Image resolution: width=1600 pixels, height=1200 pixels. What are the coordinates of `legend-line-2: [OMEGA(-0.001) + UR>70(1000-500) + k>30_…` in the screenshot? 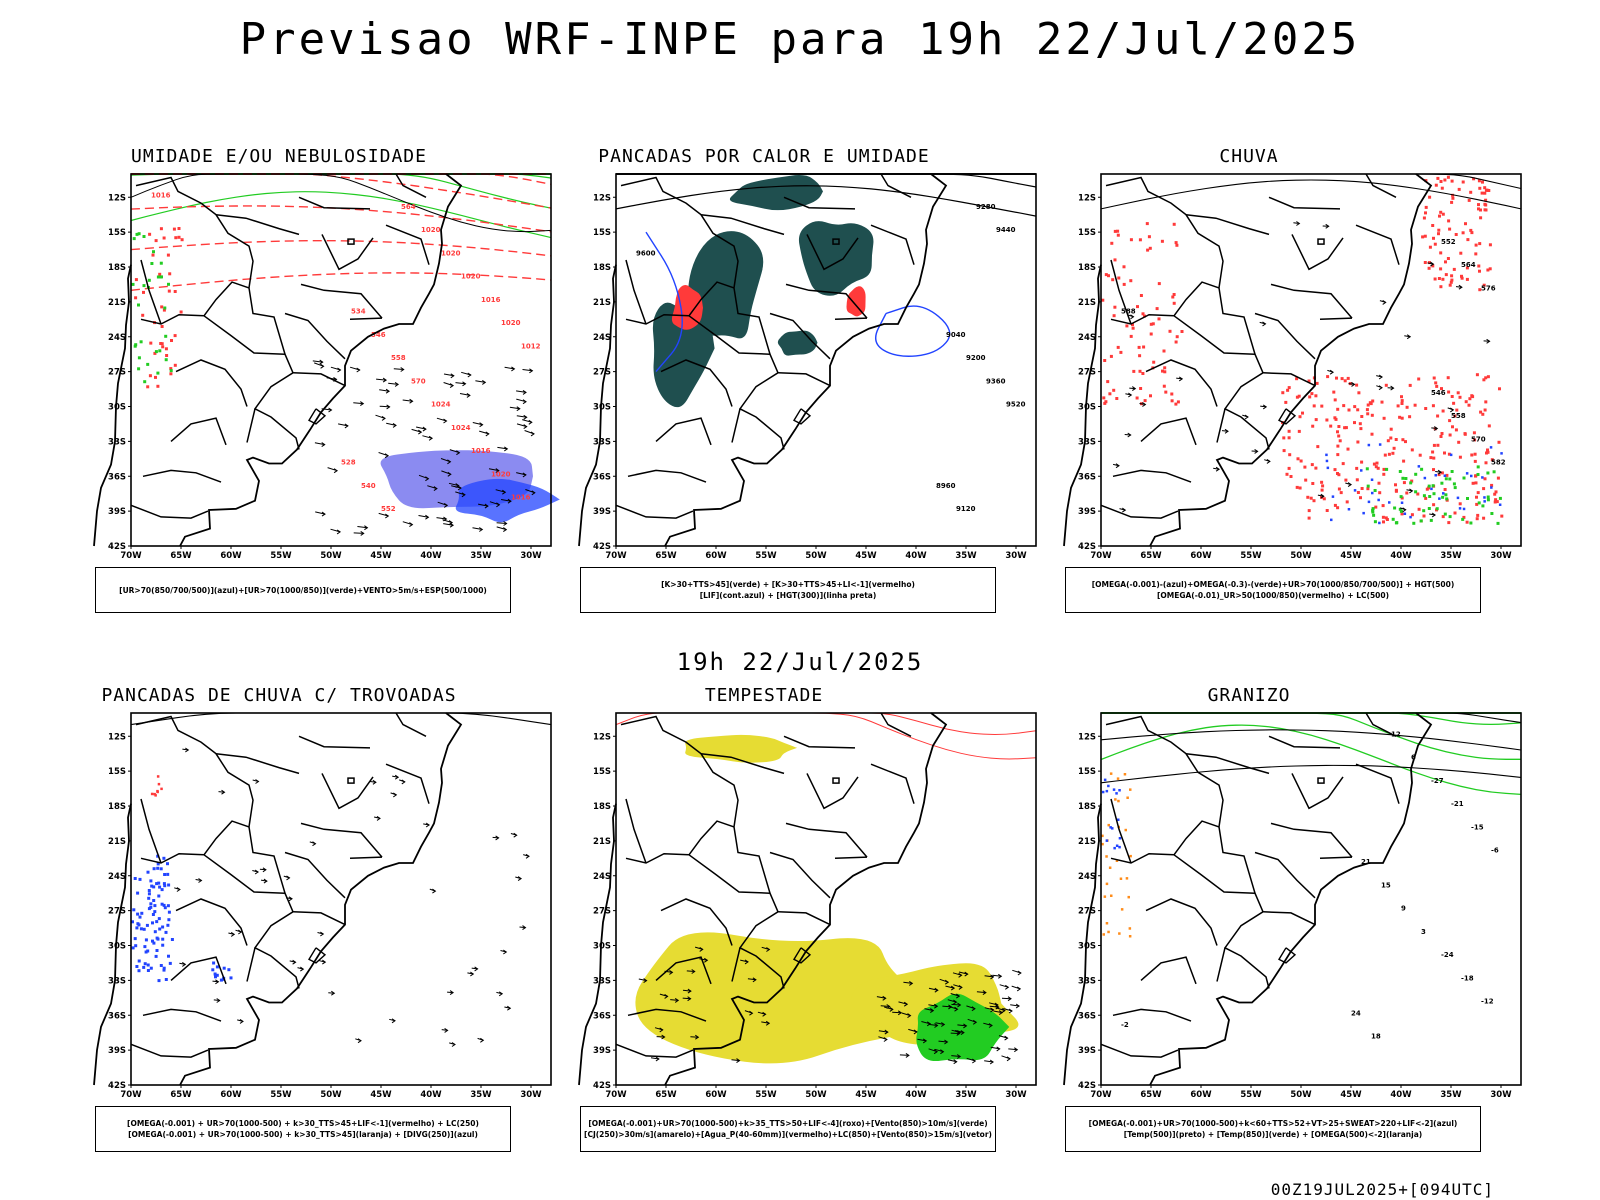 It's located at (303, 1134).